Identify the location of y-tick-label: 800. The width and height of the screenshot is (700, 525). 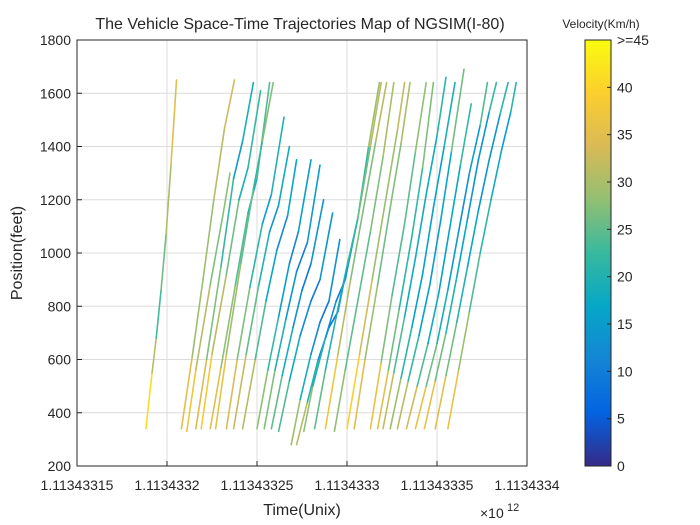
(60, 306).